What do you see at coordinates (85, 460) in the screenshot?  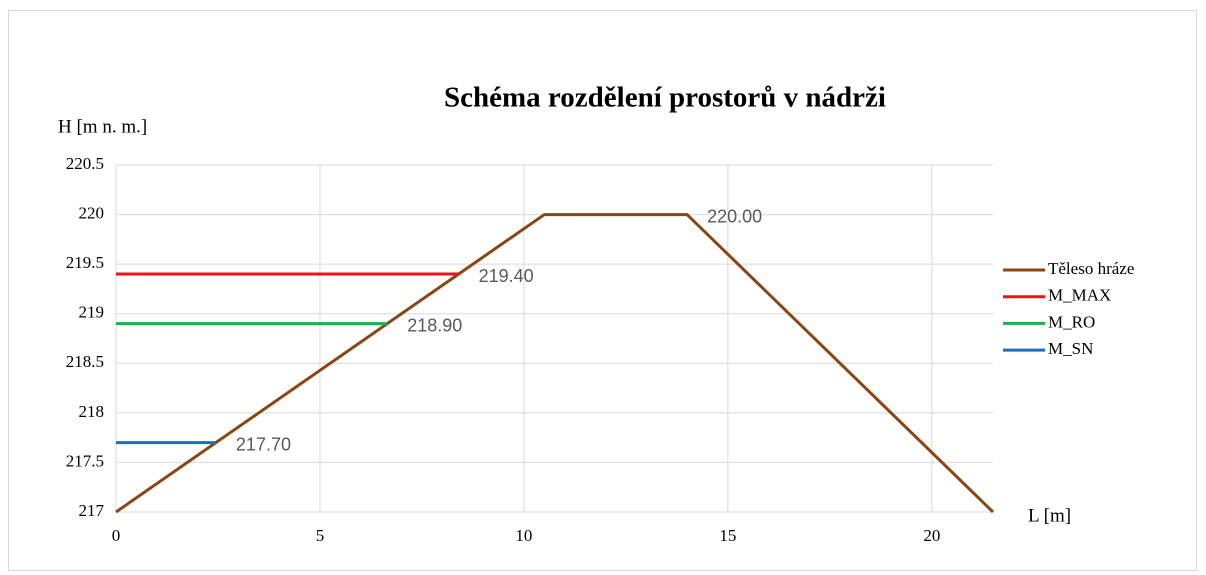 I see `y-tick-label: 217.5` at bounding box center [85, 460].